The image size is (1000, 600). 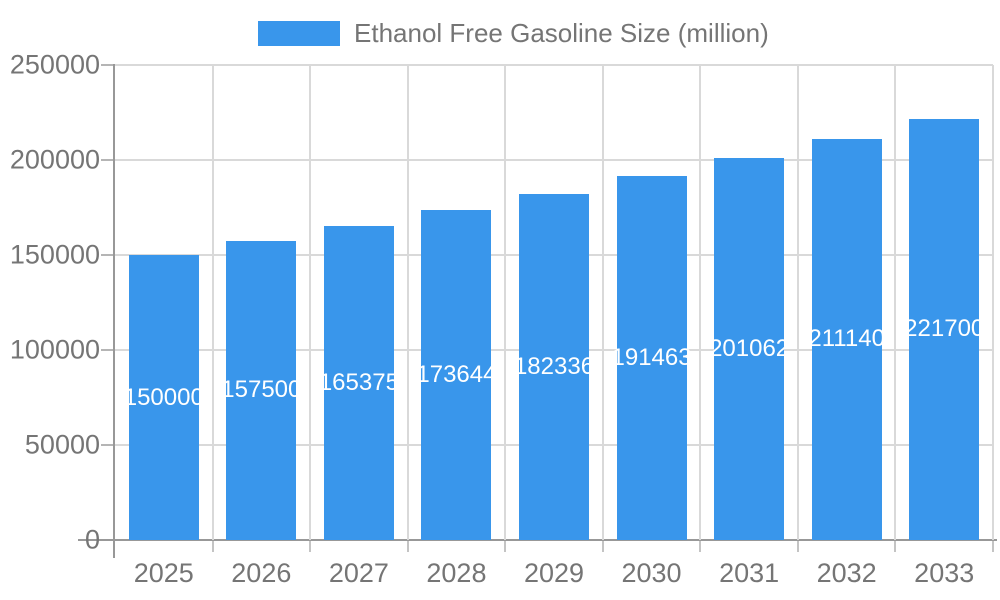 What do you see at coordinates (561, 33) in the screenshot?
I see `legend-label: Ethanol Free Gasoline Size (million)` at bounding box center [561, 33].